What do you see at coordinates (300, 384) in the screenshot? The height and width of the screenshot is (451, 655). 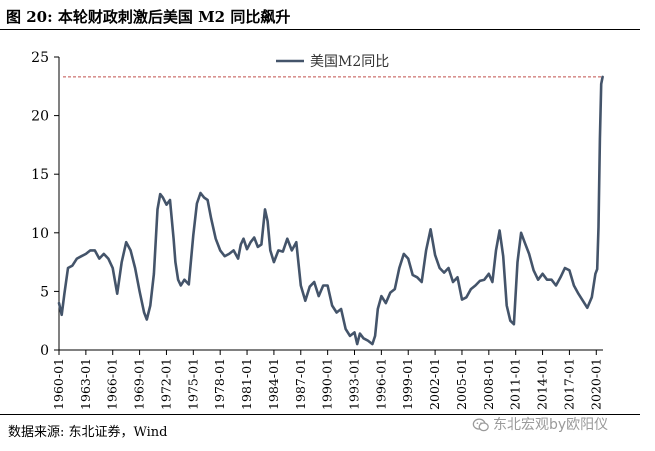 I see `x-tick-label: 1987-01` at bounding box center [300, 384].